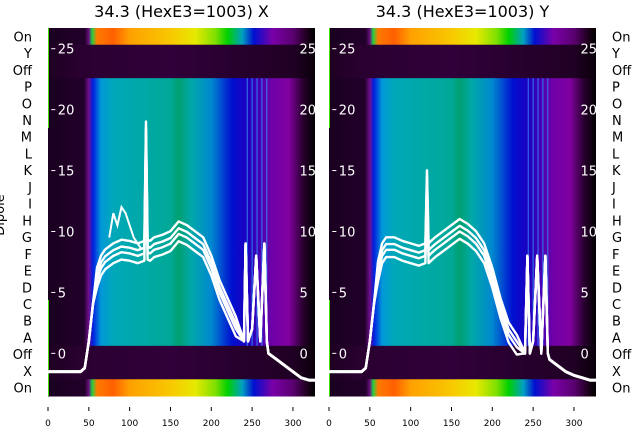 Image resolution: width=640 pixels, height=440 pixels. What do you see at coordinates (622, 355) in the screenshot?
I see `row-label: Off` at bounding box center [622, 355].